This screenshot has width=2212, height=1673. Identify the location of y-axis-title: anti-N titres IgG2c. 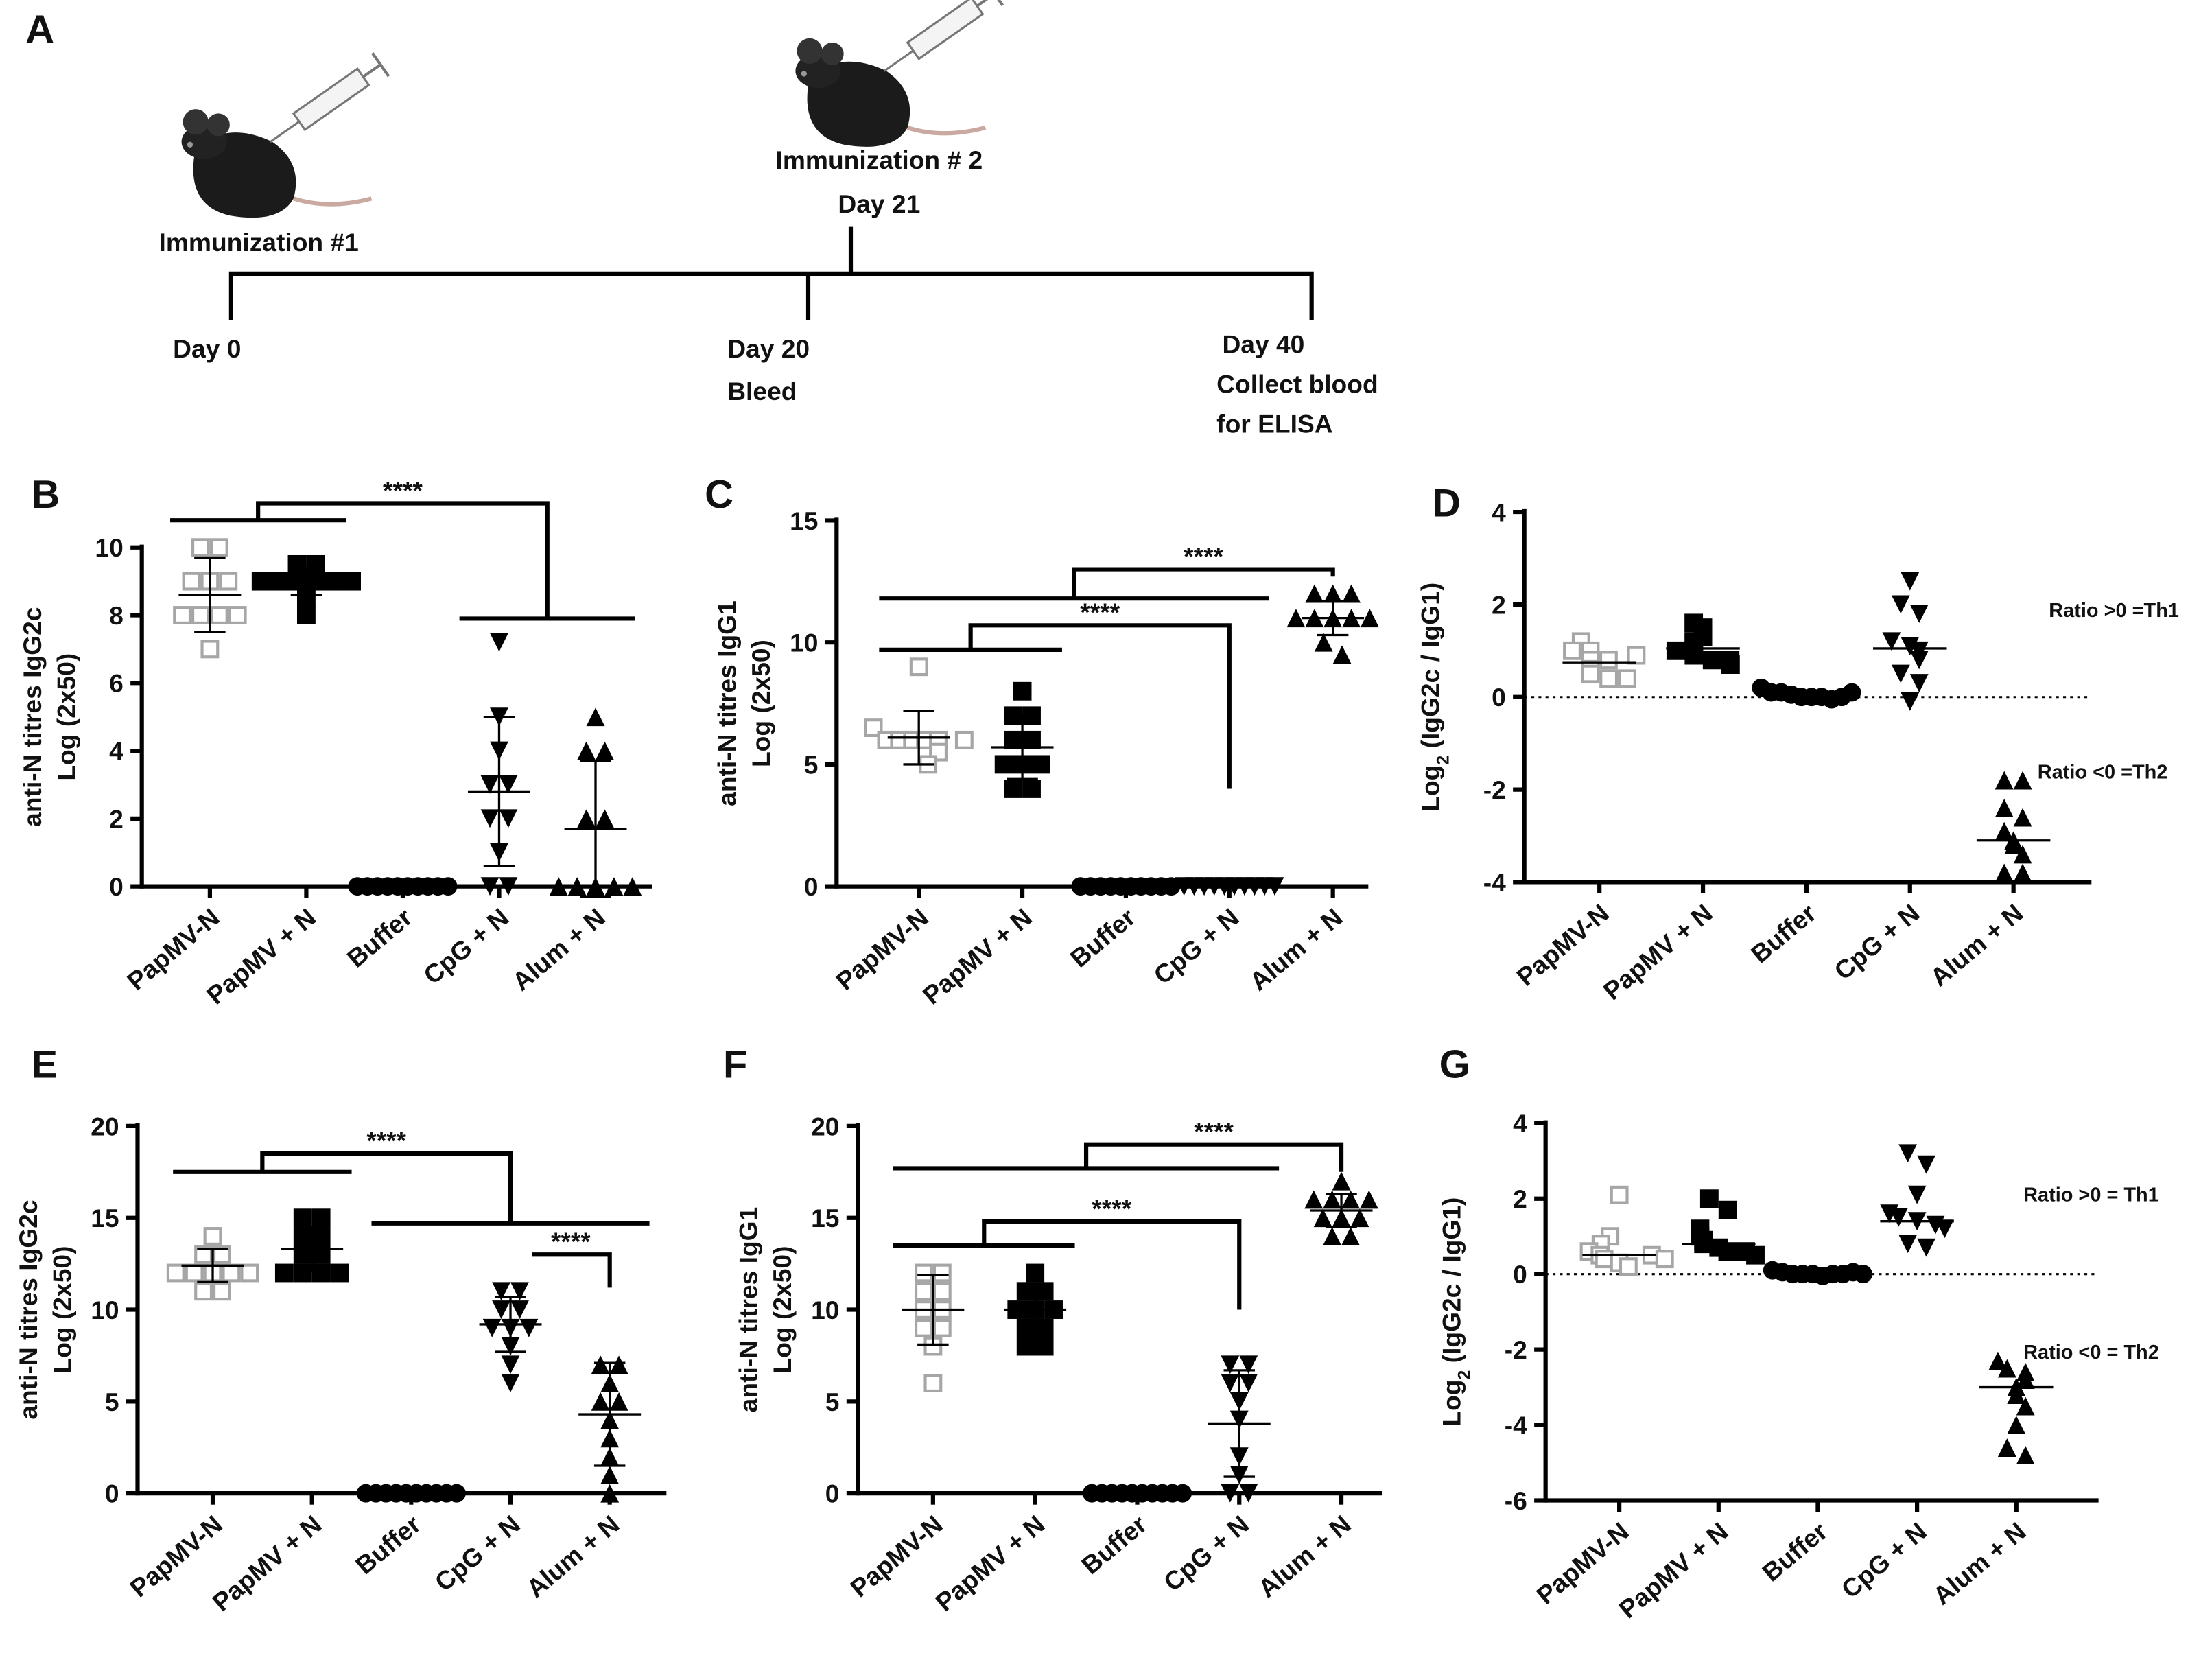
(32, 717).